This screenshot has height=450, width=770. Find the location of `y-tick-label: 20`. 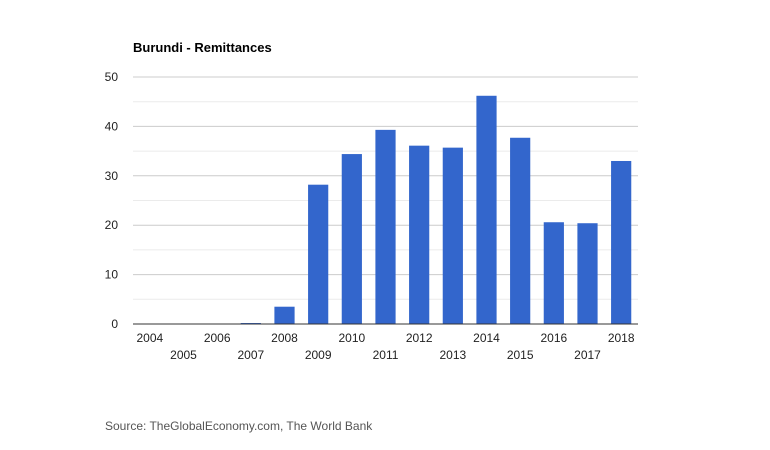

y-tick-label: 20 is located at coordinates (112, 225).